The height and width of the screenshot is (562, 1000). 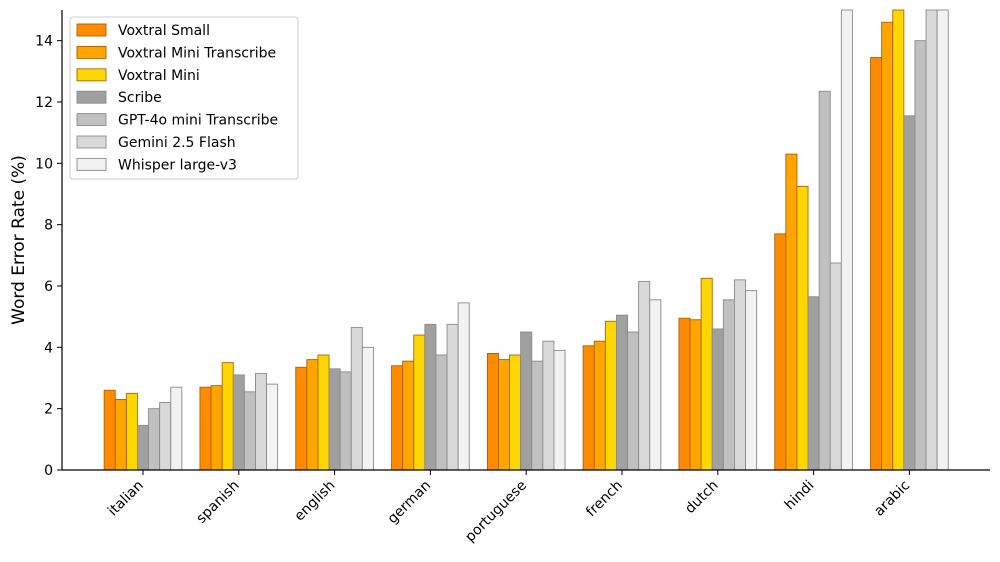 I want to click on x-tick-label-hindi: hindi, so click(x=800, y=496).